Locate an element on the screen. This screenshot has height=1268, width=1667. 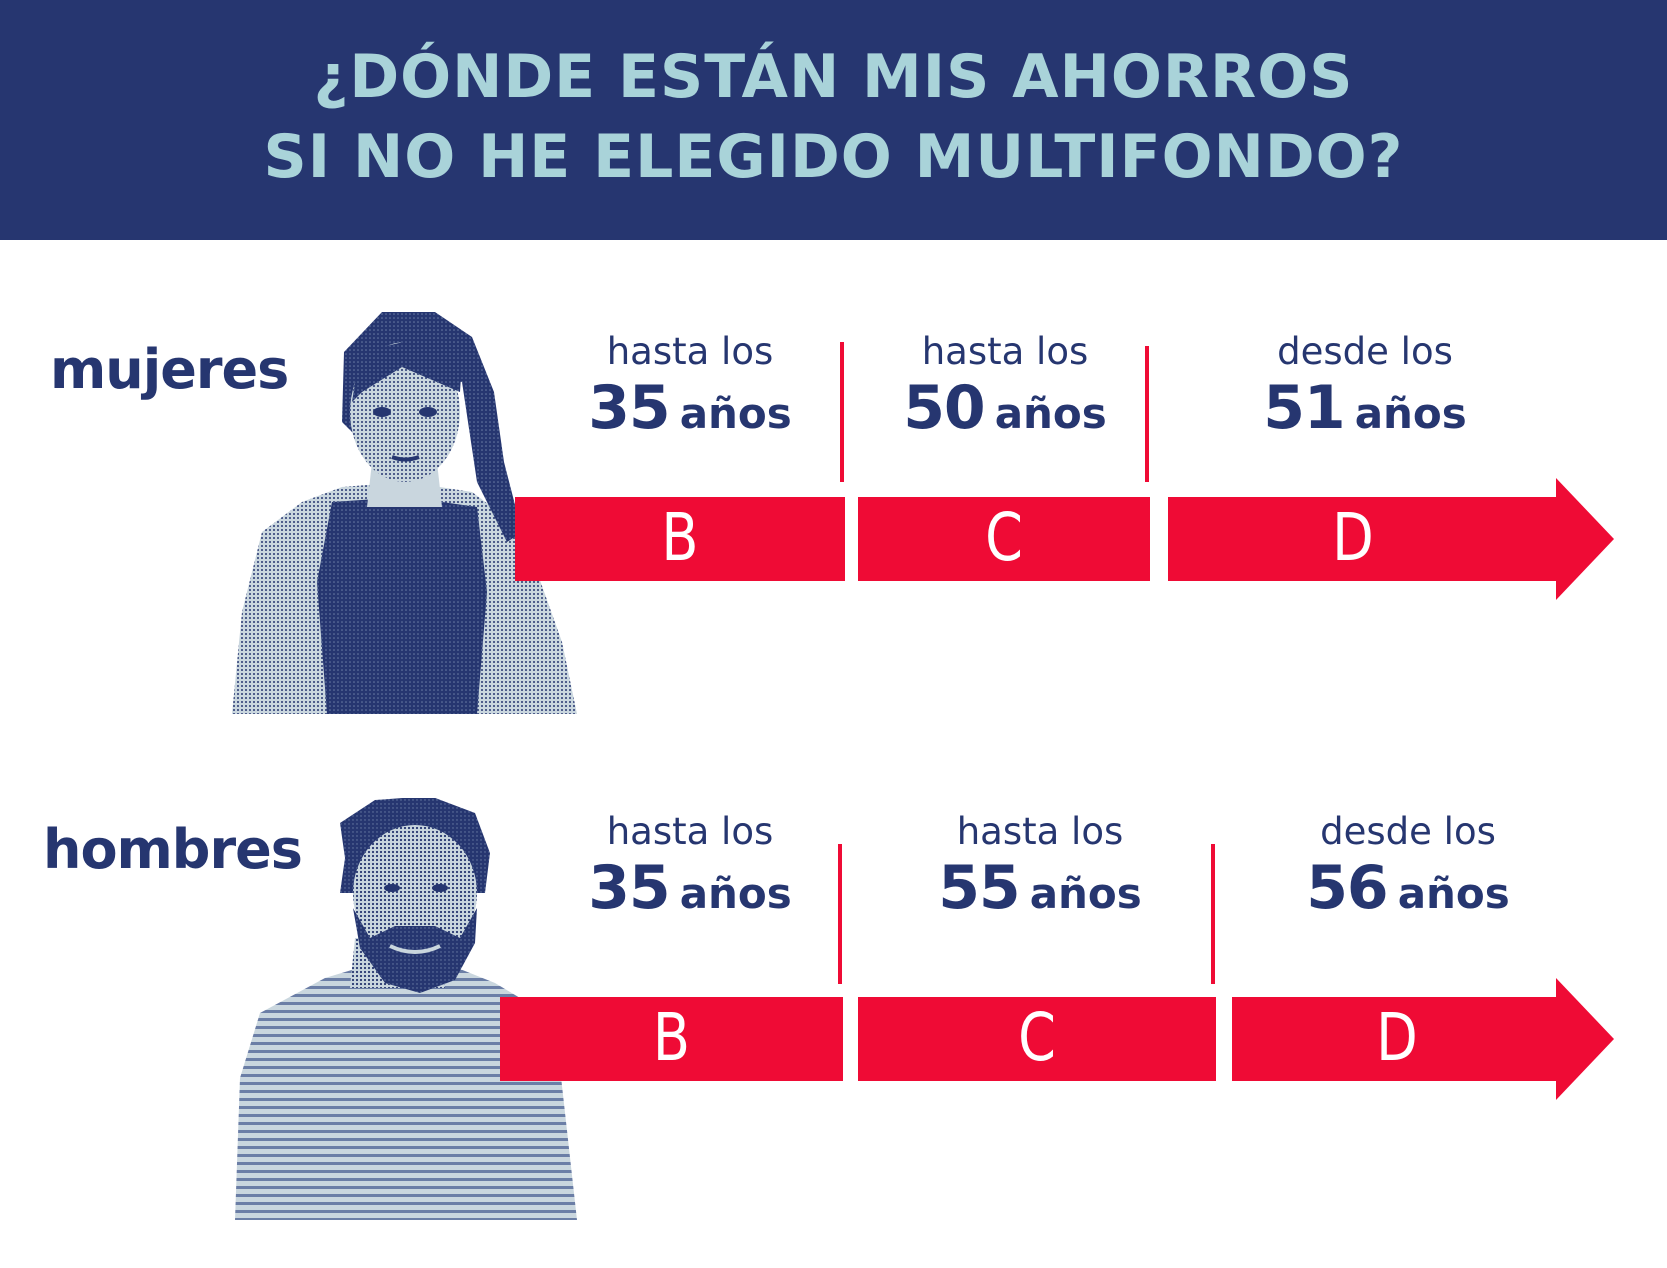
age-number: 55 is located at coordinates (979, 888).